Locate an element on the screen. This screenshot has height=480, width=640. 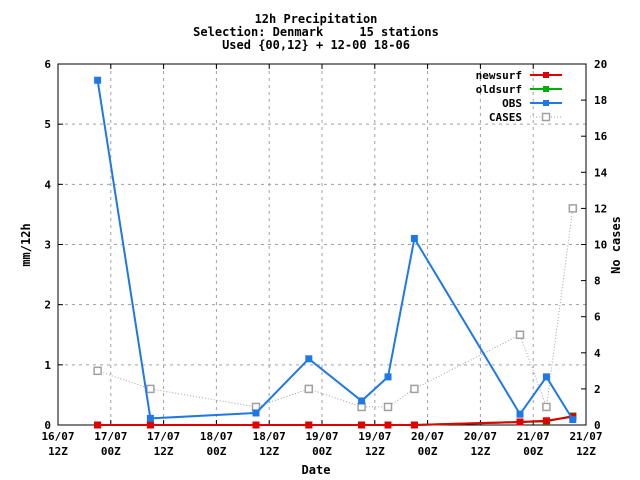
y-tick-label: 6 is located at coordinates (47, 64).